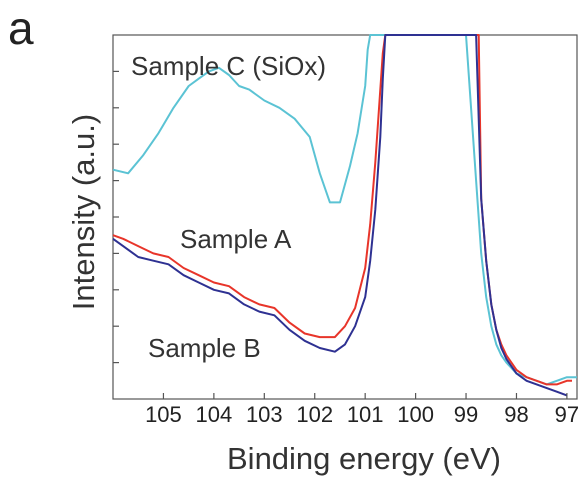 The image size is (584, 478). What do you see at coordinates (163, 414) in the screenshot?
I see `x-tick-label: 105` at bounding box center [163, 414].